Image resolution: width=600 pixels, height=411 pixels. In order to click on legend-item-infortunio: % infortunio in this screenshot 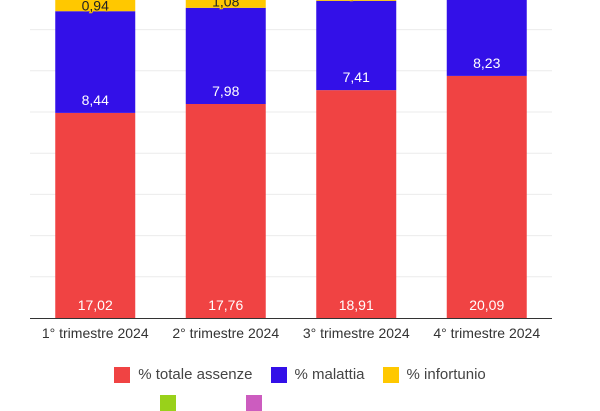, I will do `click(434, 374)`.